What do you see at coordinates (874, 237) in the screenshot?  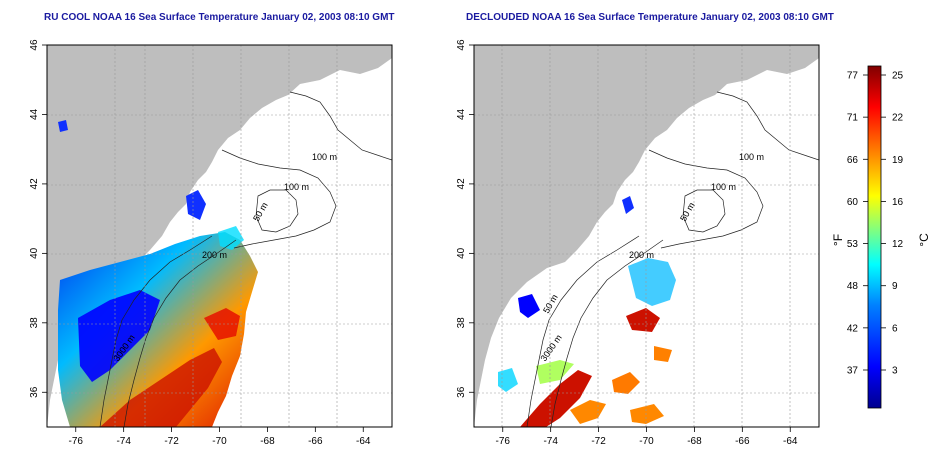 I see `colorbar-gradient` at bounding box center [874, 237].